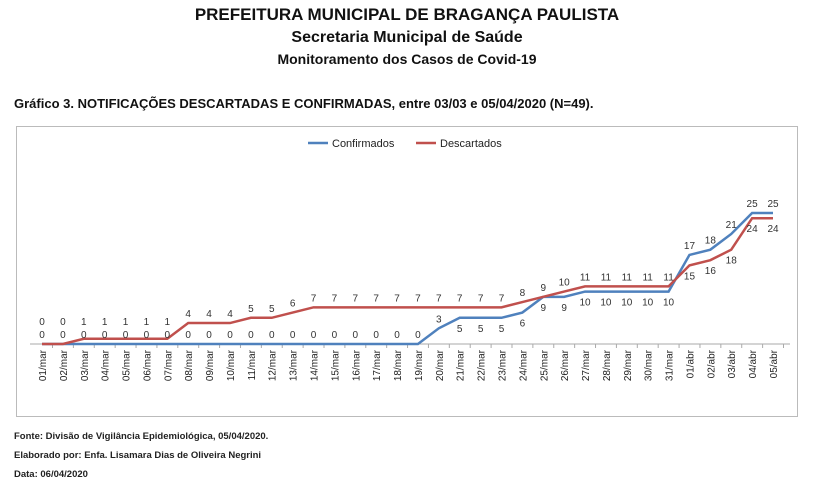 This screenshot has height=480, width=814. What do you see at coordinates (407, 37) in the screenshot?
I see `page-subtitle: Secretaria Municipal de Saúde` at bounding box center [407, 37].